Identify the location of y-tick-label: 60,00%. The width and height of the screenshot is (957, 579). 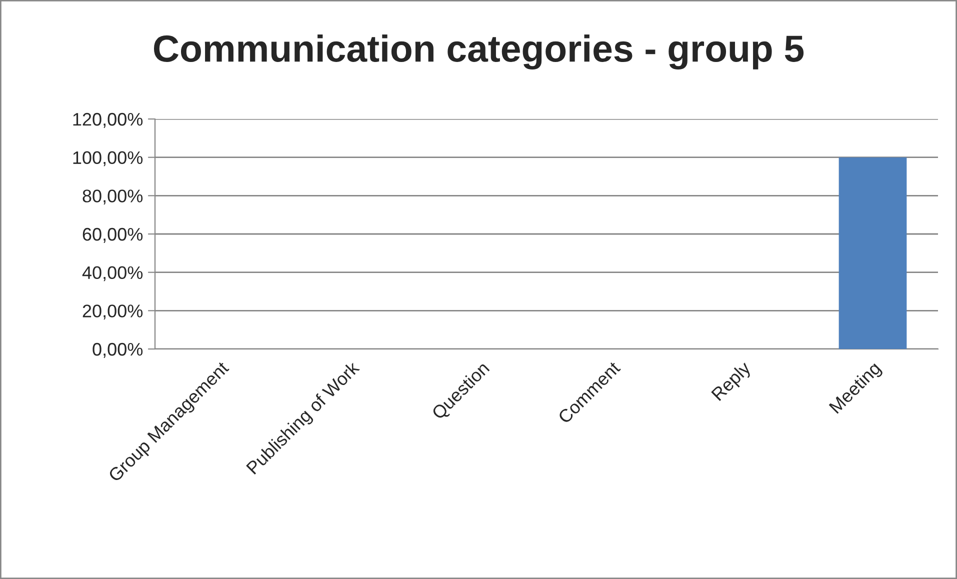
(112, 235).